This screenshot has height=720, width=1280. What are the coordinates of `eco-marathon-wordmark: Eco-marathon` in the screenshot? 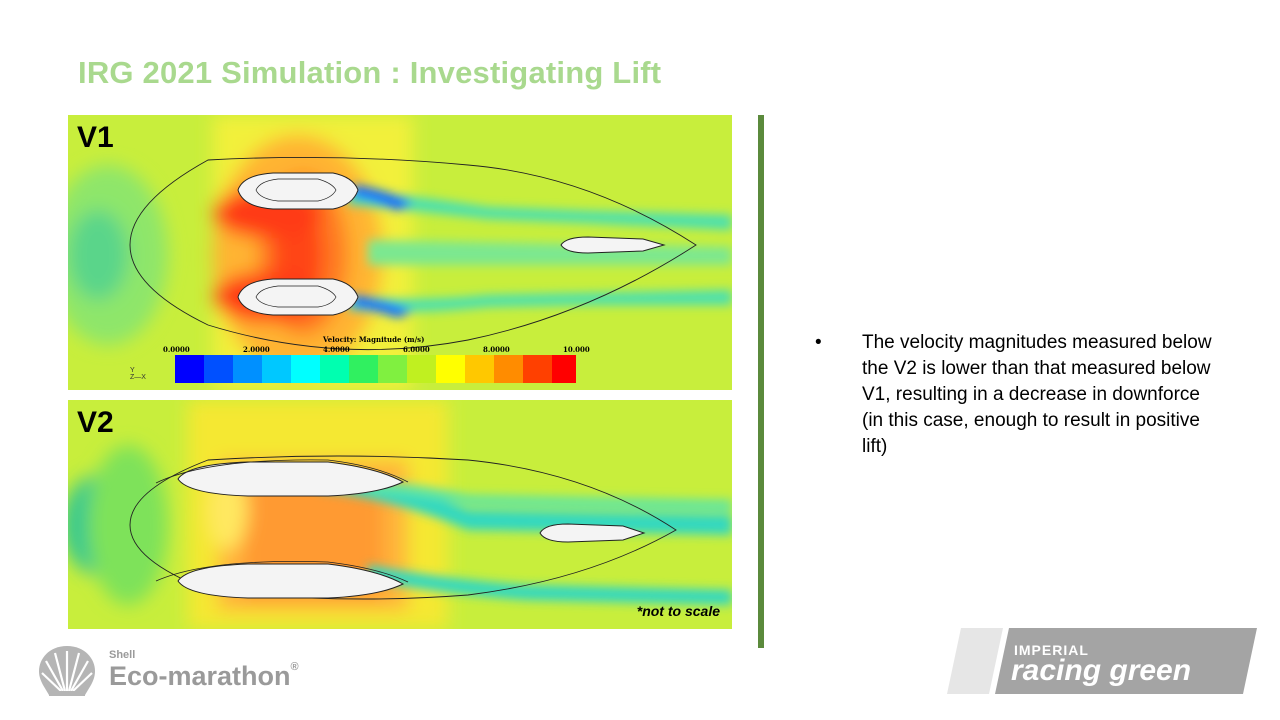 It's located at (200, 676).